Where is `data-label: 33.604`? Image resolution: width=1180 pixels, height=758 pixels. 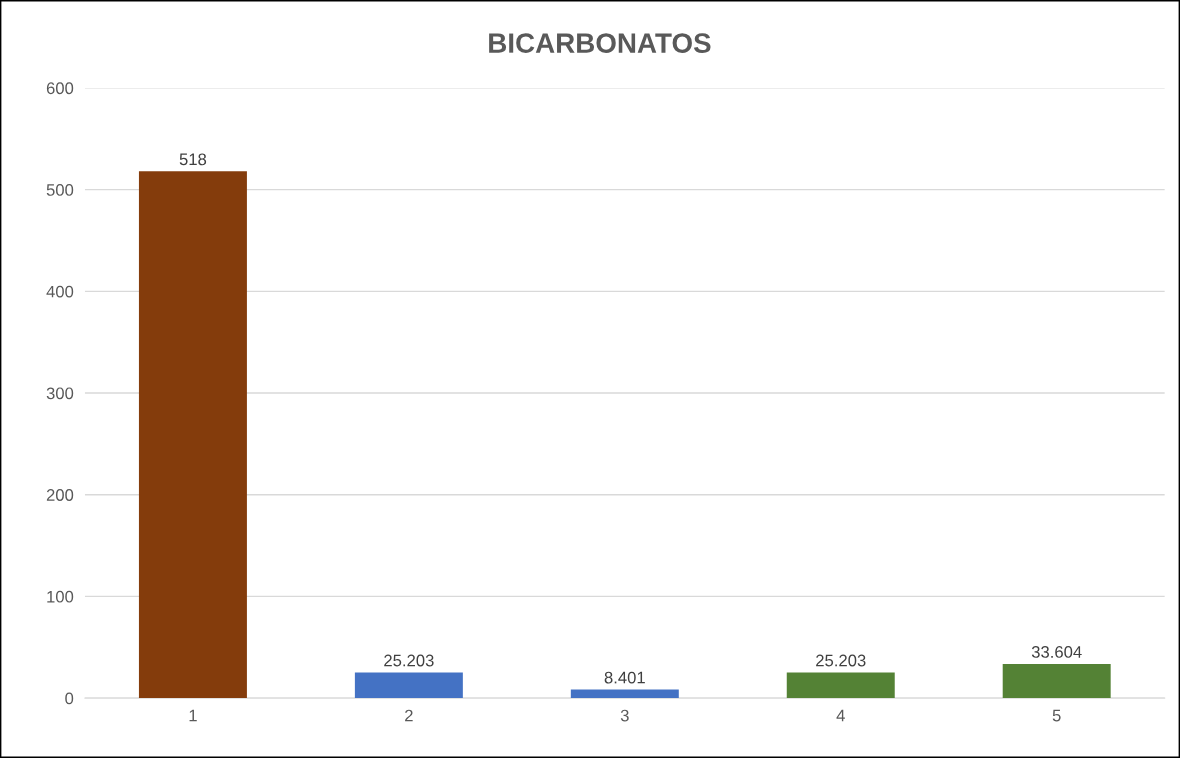
data-label: 33.604 is located at coordinates (1056, 652).